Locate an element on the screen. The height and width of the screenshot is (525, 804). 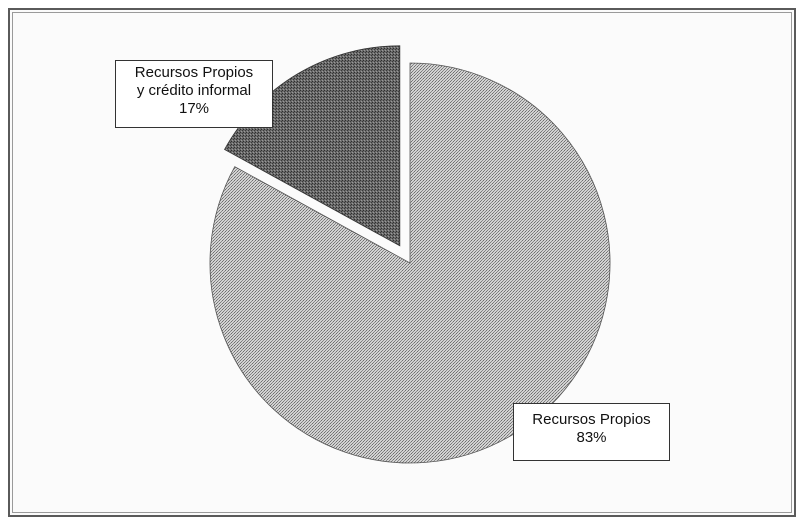
slice-label-percent: 17% is located at coordinates (194, 108).